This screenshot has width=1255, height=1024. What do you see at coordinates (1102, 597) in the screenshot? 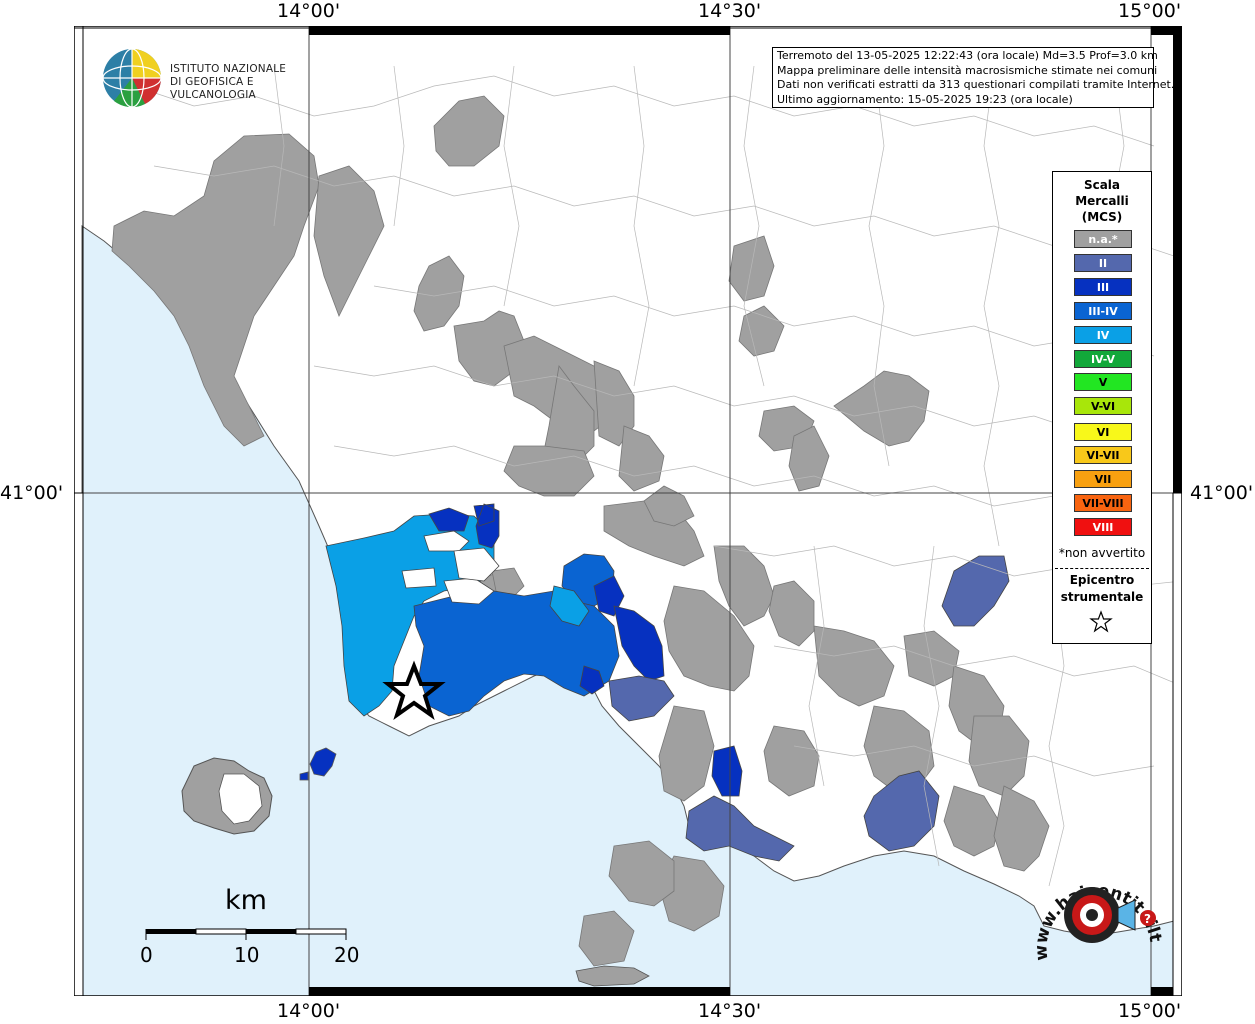
I see `legend-epicenter-line2: strumentale` at bounding box center [1102, 597].